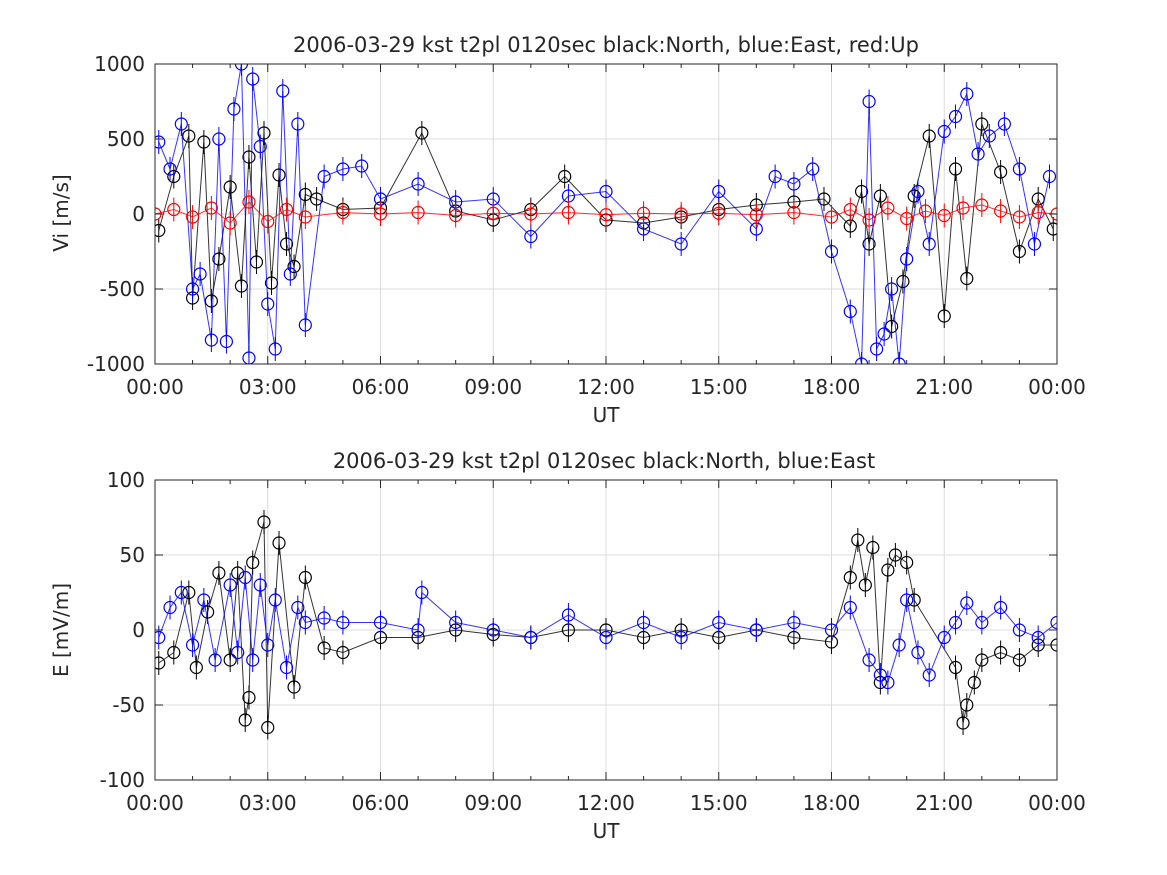 The height and width of the screenshot is (875, 1167). I want to click on velocity-ytick-label-3: 500, so click(126, 139).